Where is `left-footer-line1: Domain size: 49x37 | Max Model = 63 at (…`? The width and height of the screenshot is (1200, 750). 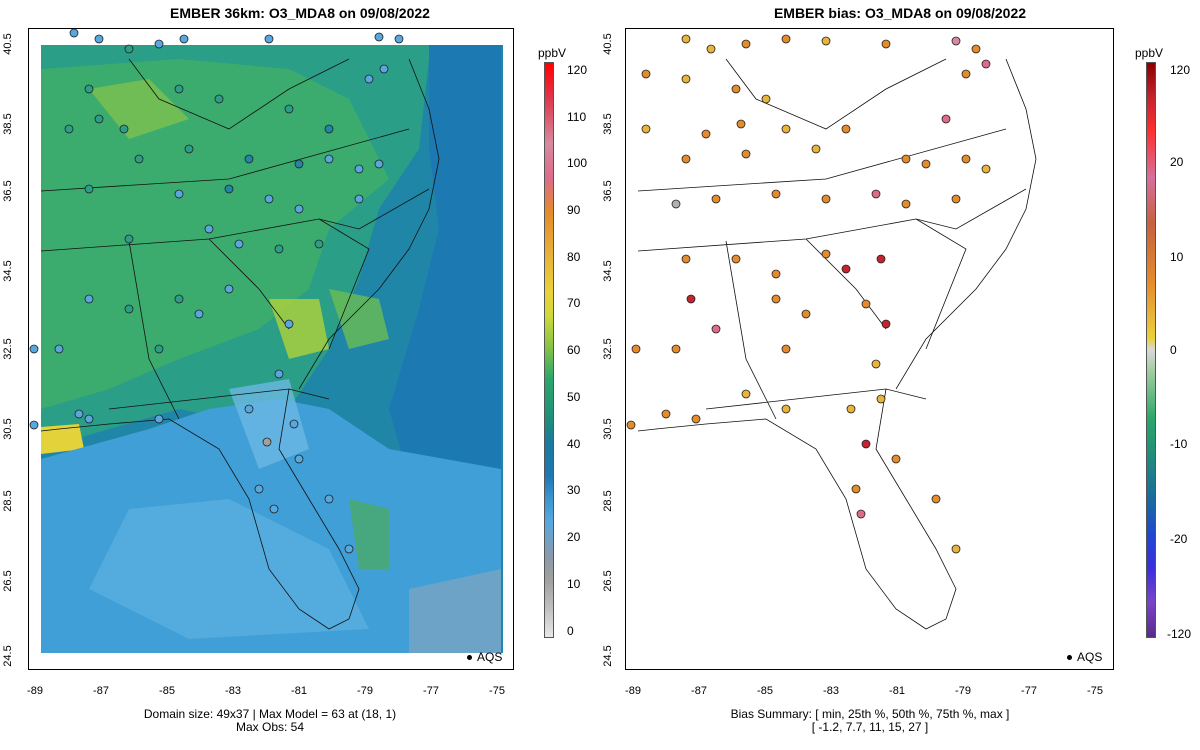 left-footer-line1: Domain size: 49x37 | Max Model = 63 at (… is located at coordinates (270, 714).